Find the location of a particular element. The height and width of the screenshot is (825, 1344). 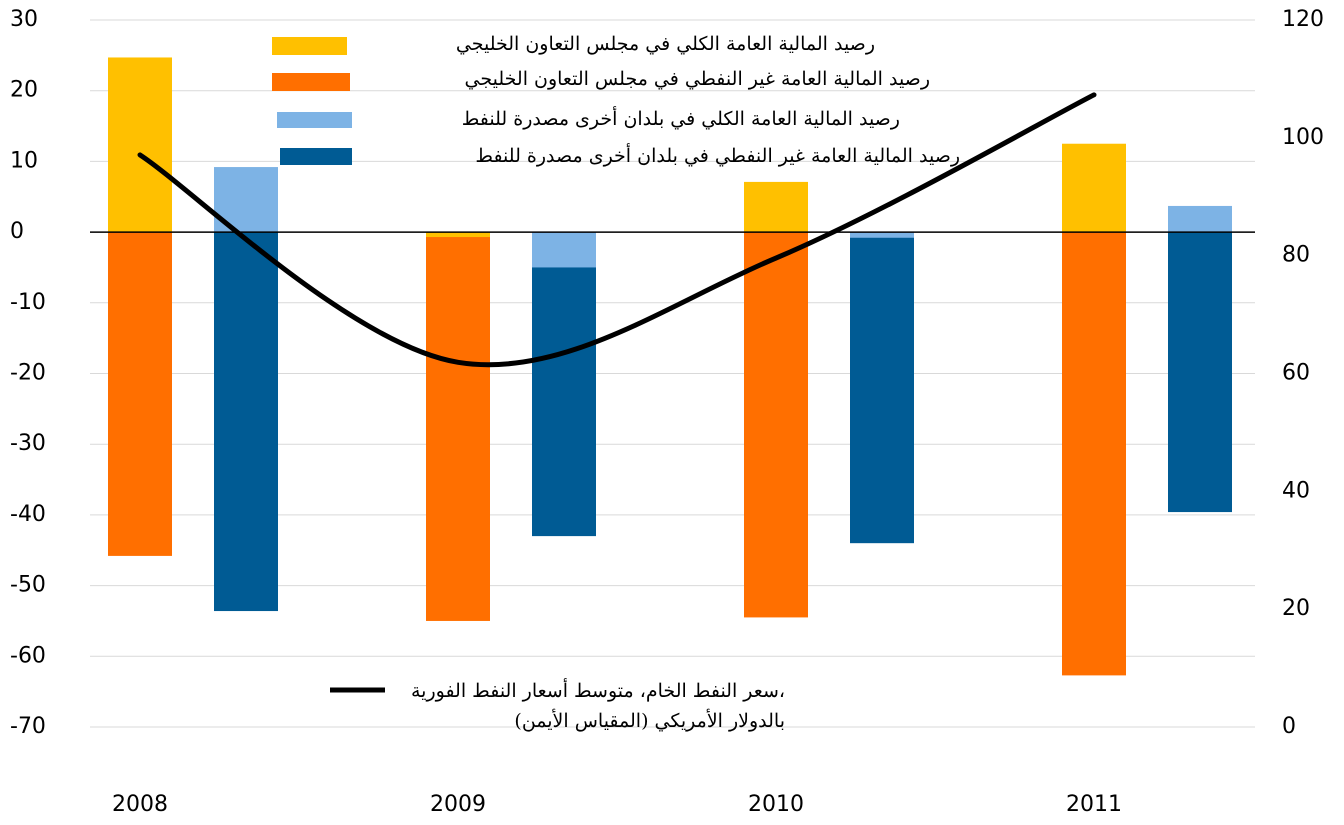

y-tick-label: 20 is located at coordinates (24, 90).